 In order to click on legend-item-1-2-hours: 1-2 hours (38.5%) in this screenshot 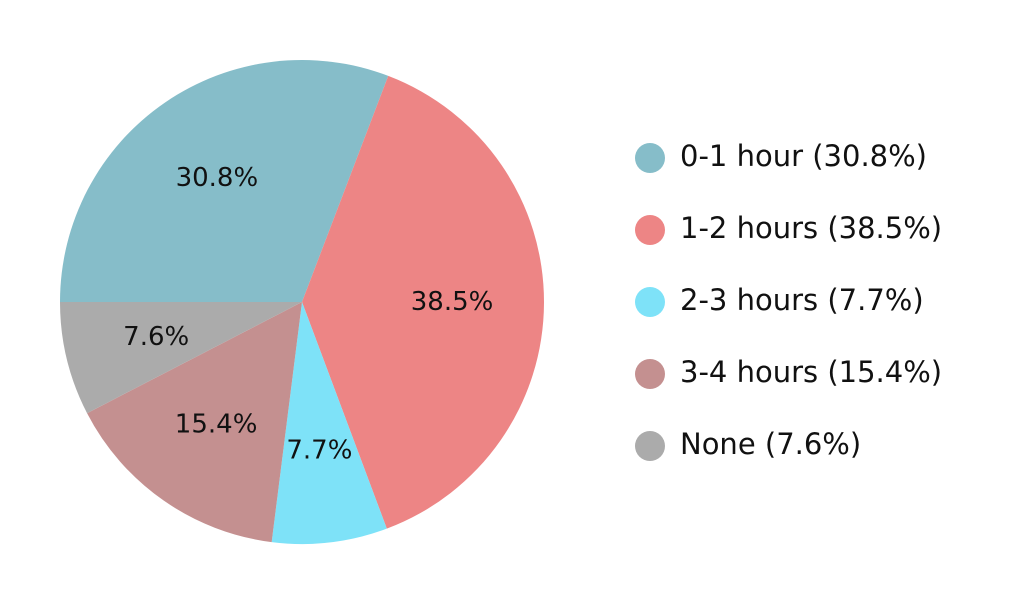, I will do `click(788, 228)`.